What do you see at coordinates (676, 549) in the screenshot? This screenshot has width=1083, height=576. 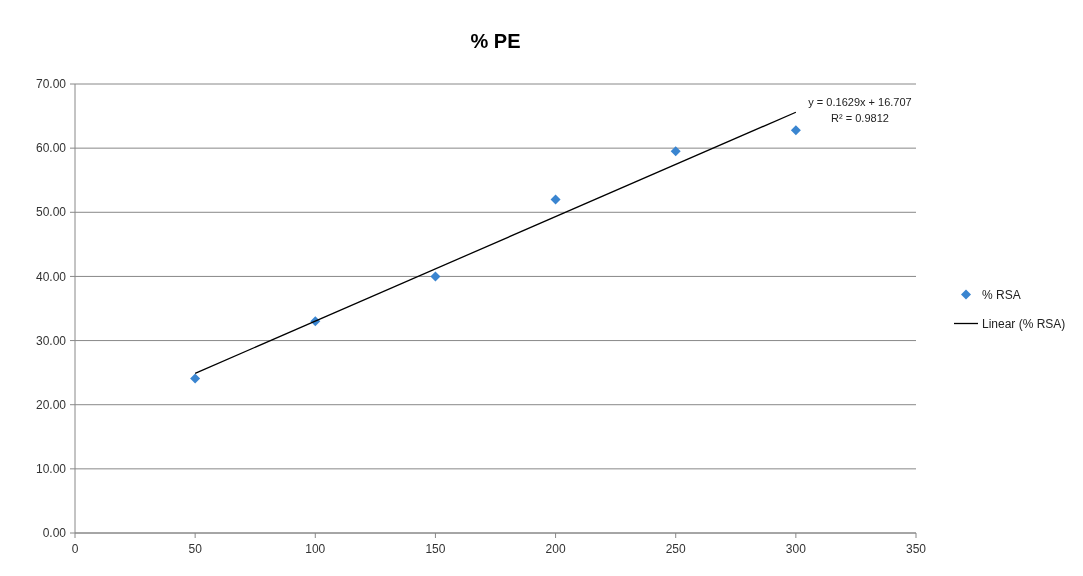 I see `x-tick-label: 250` at bounding box center [676, 549].